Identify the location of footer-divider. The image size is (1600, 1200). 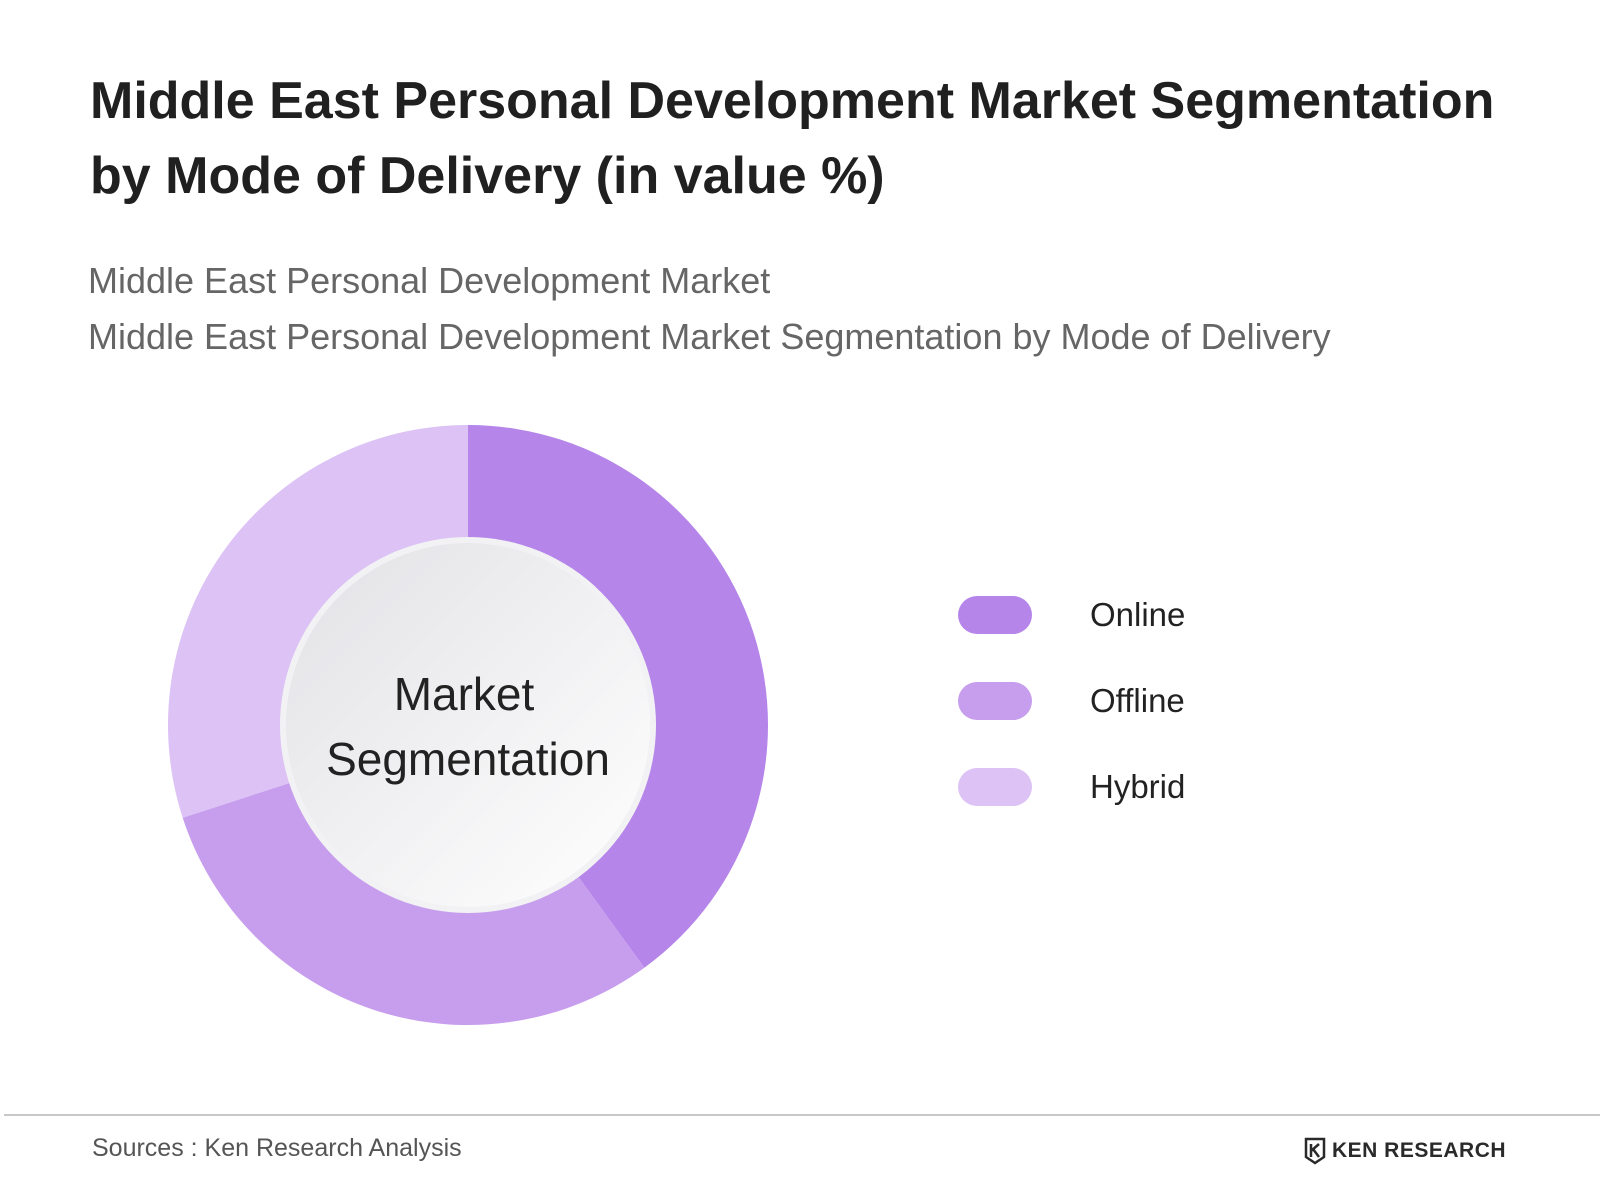
(802, 1115).